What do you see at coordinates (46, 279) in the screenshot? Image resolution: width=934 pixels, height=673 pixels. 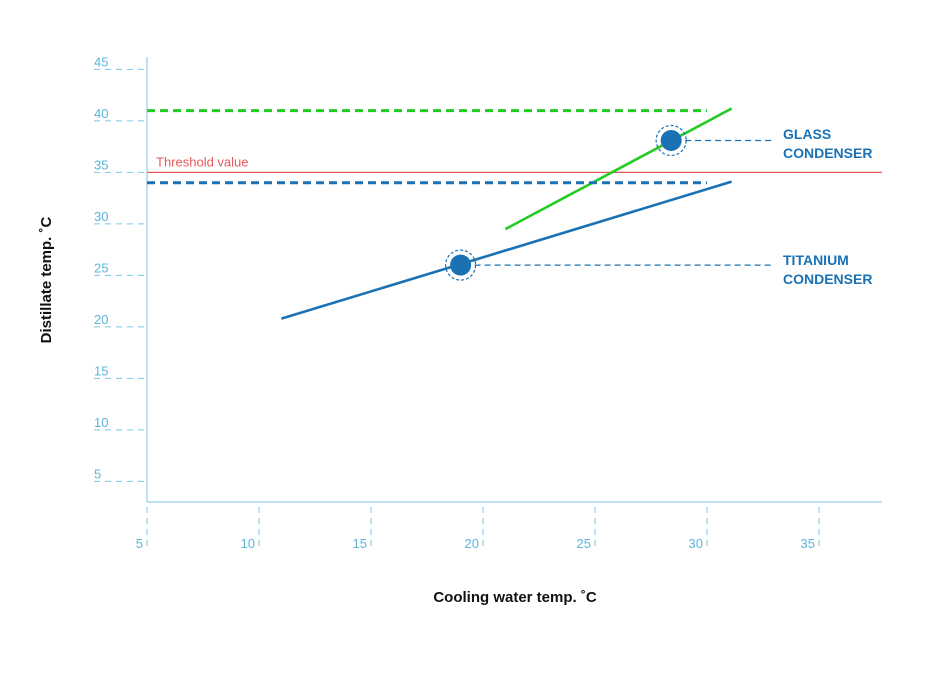 I see `y-axis-title: Distillate temp. ˚C` at bounding box center [46, 279].